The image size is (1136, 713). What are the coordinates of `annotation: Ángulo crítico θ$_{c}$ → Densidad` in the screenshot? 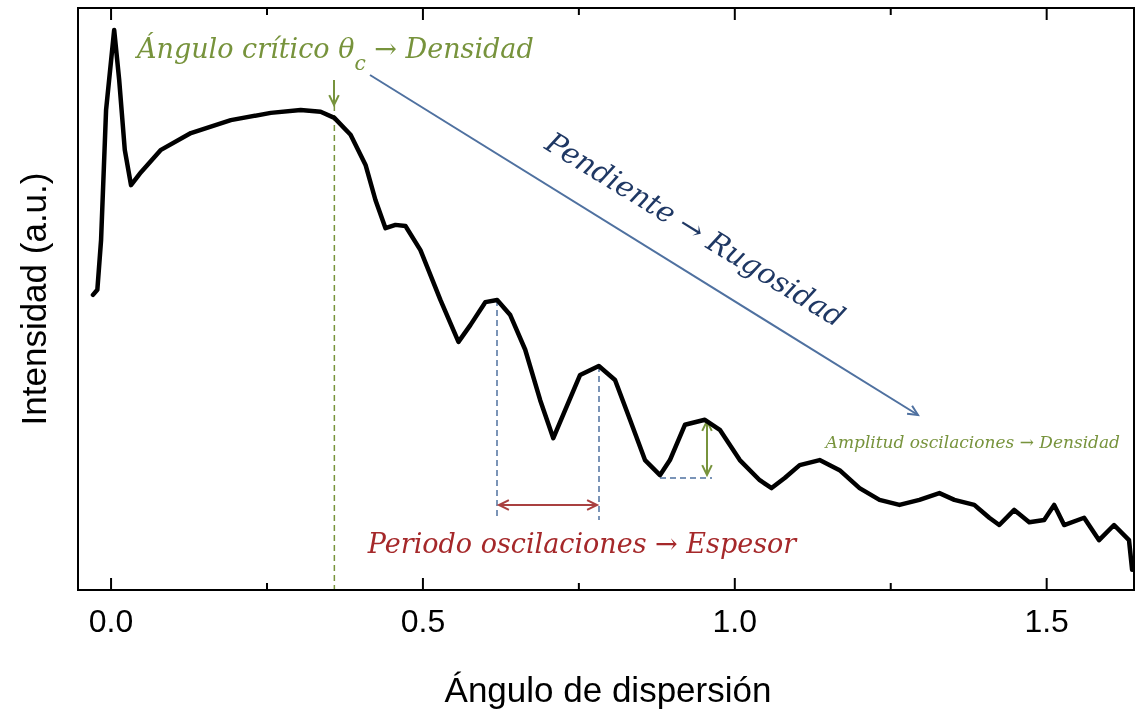 It's located at (334, 53).